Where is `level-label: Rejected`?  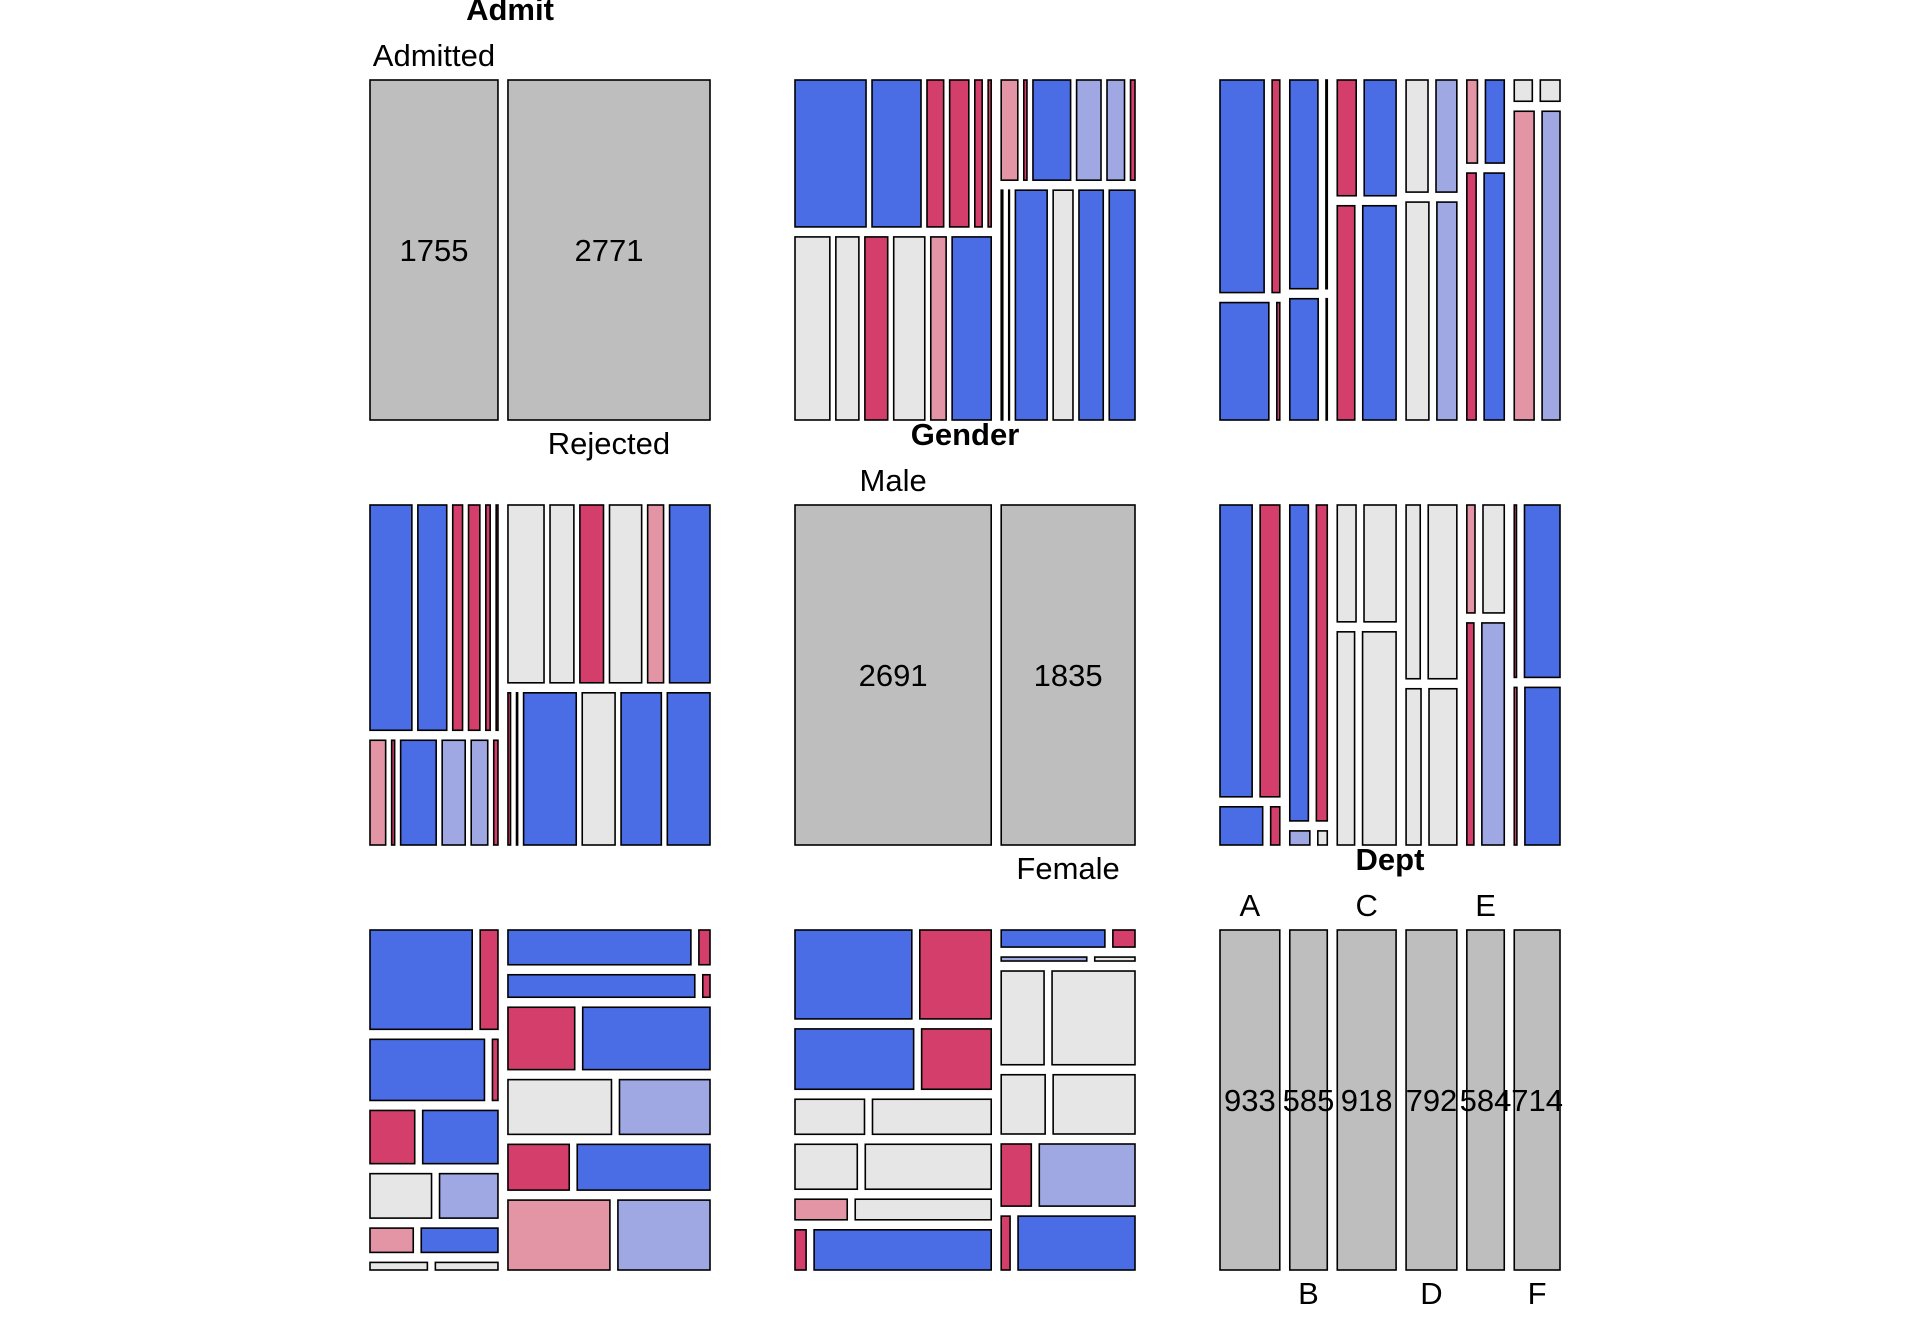 level-label: Rejected is located at coordinates (609, 443).